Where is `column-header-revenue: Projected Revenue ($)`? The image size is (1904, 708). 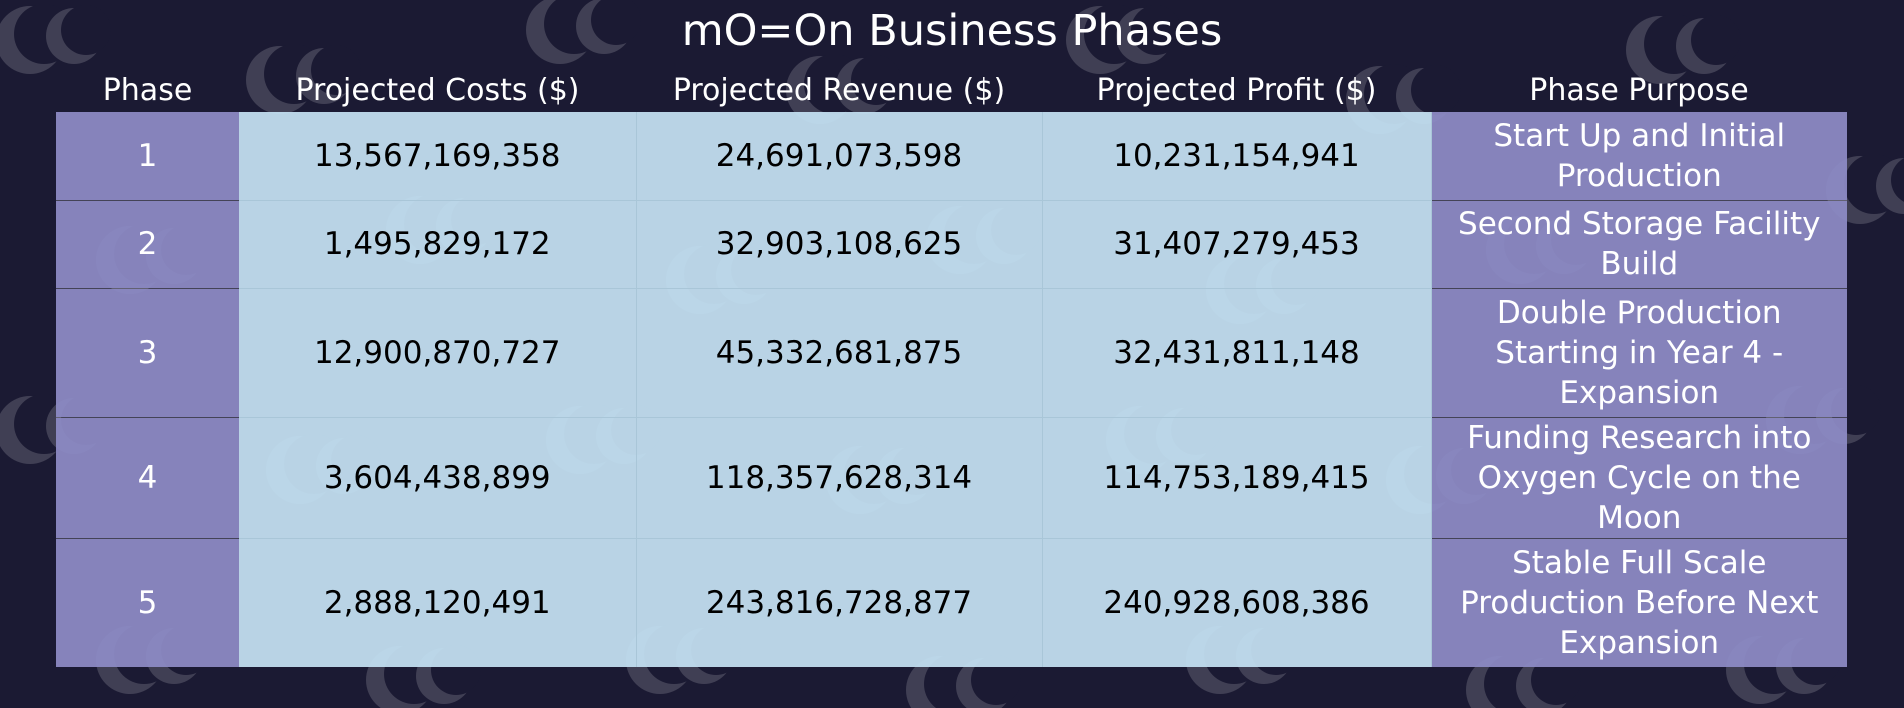
column-header-revenue: Projected Revenue ($) is located at coordinates (839, 90).